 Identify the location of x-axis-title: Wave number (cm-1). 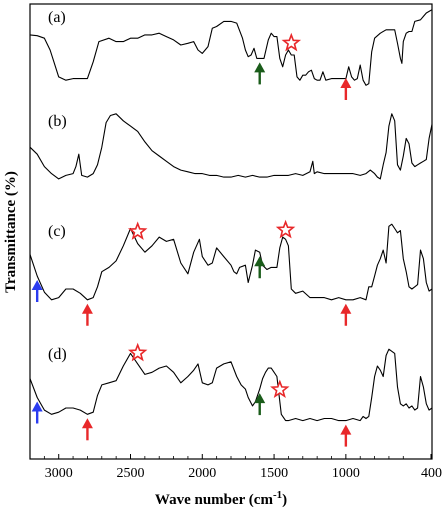
(221, 498).